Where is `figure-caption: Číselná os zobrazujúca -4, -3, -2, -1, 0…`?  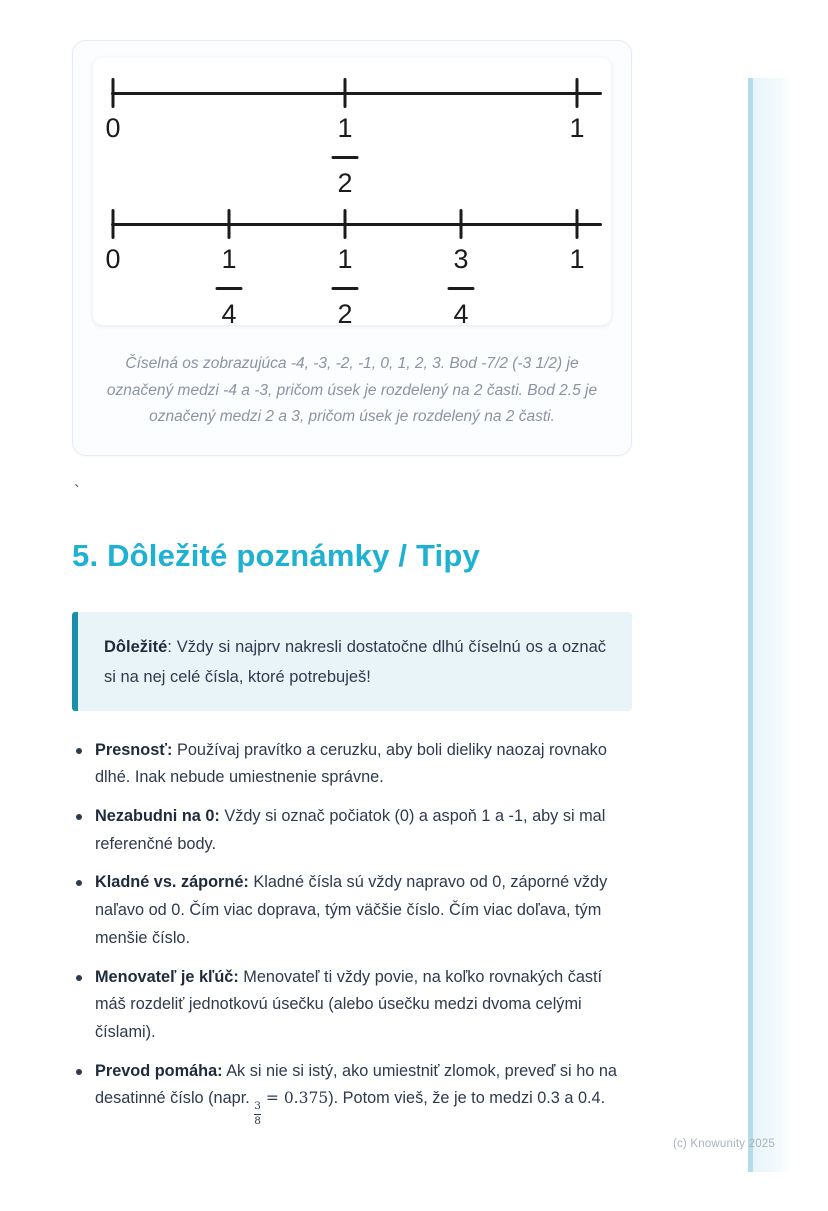
figure-caption: Číselná os zobrazujúca -4, -3, -2, -1, 0… is located at coordinates (352, 390).